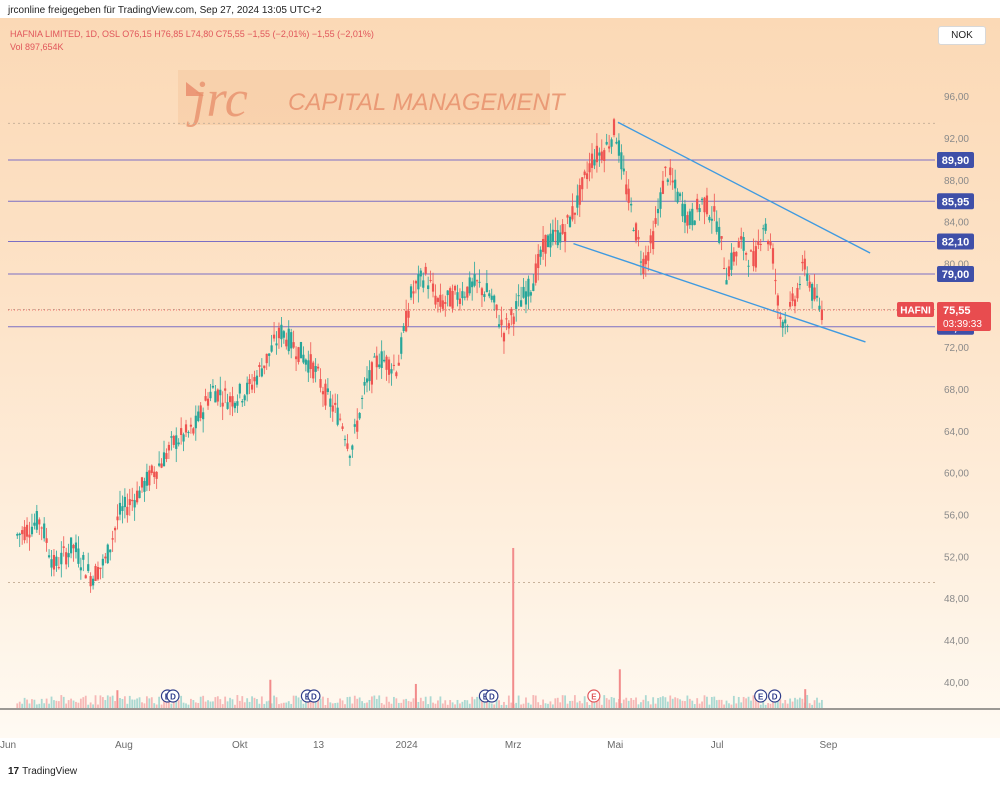  Describe the element at coordinates (719, 292) in the screenshot. I see `channel-lower-line` at that location.